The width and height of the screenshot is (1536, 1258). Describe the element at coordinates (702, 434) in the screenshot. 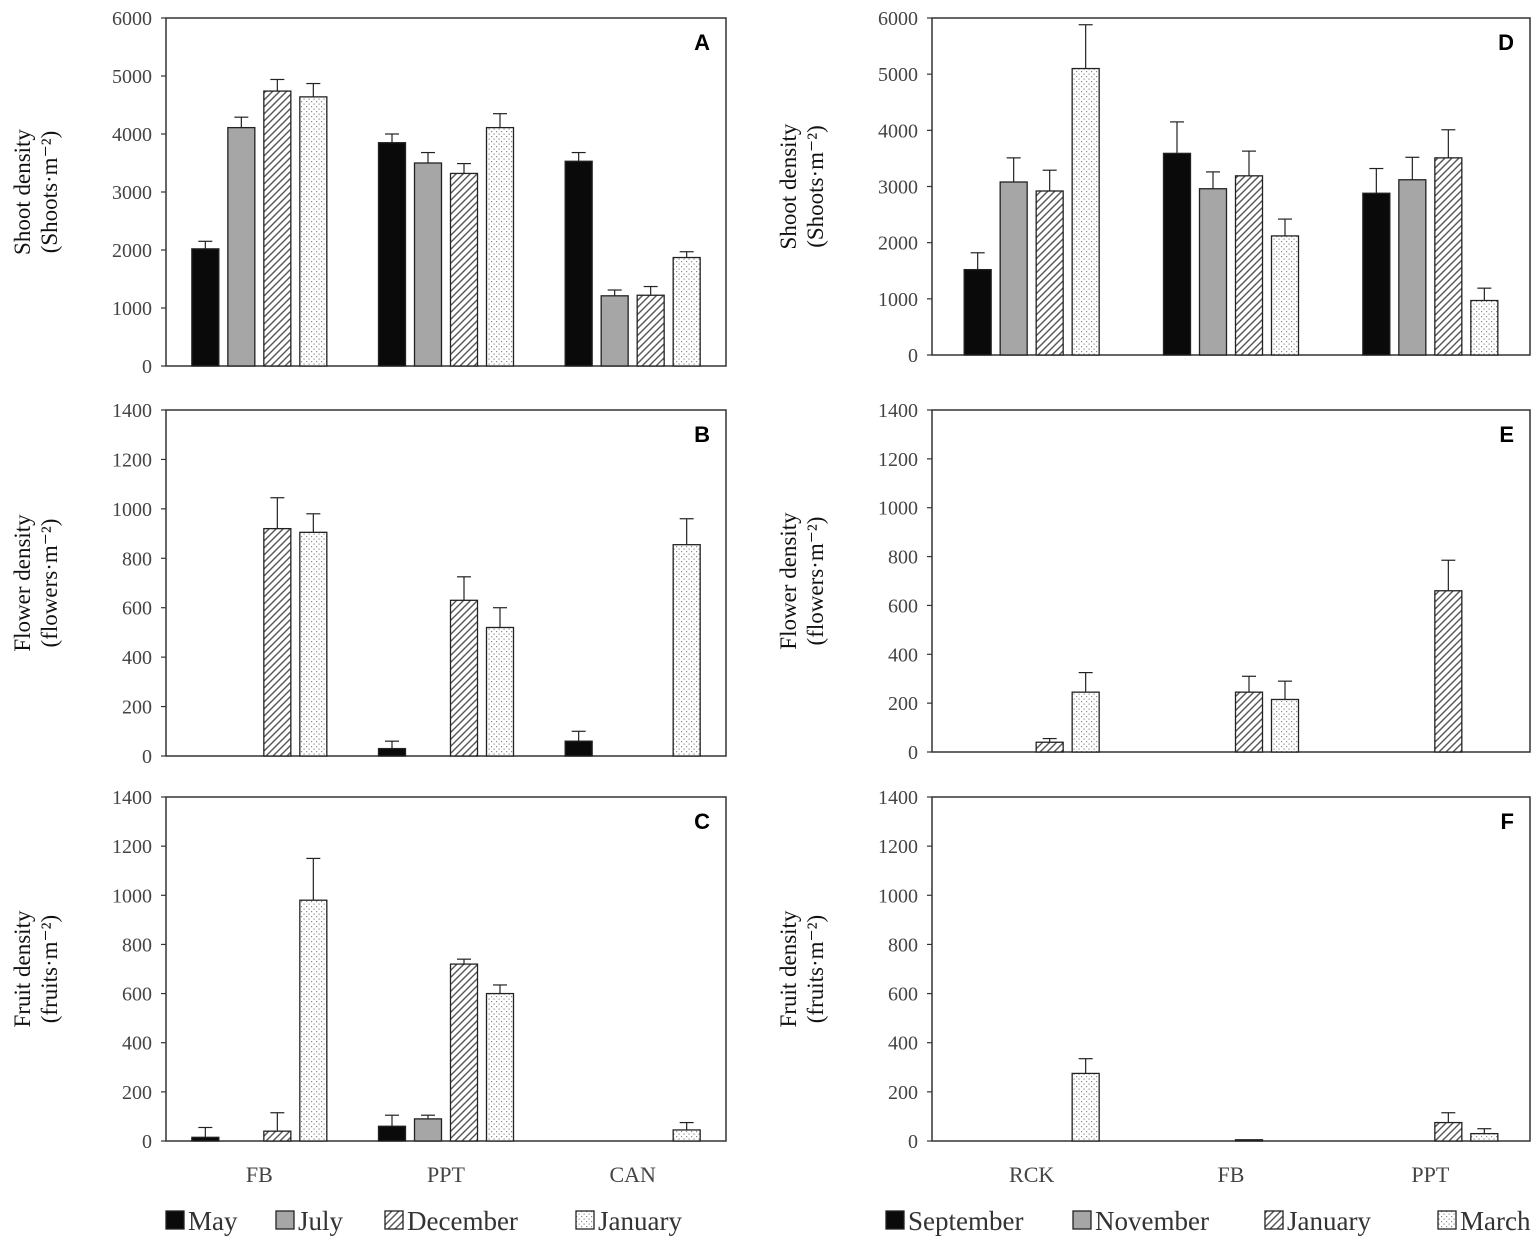

I see `panel-letter: B` at that location.